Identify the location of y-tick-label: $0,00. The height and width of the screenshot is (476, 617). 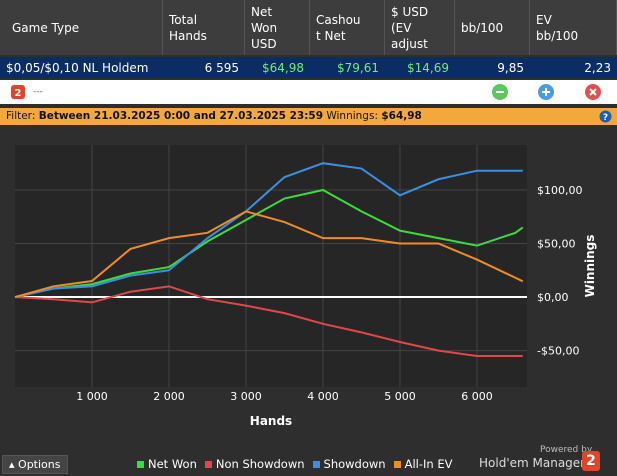
(553, 297).